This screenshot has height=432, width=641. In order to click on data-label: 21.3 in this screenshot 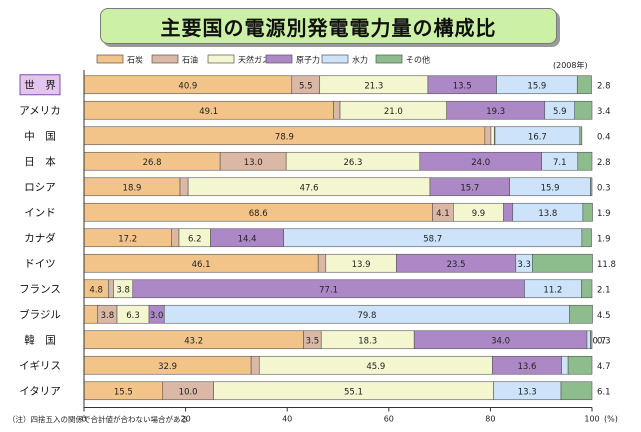, I will do `click(373, 86)`.